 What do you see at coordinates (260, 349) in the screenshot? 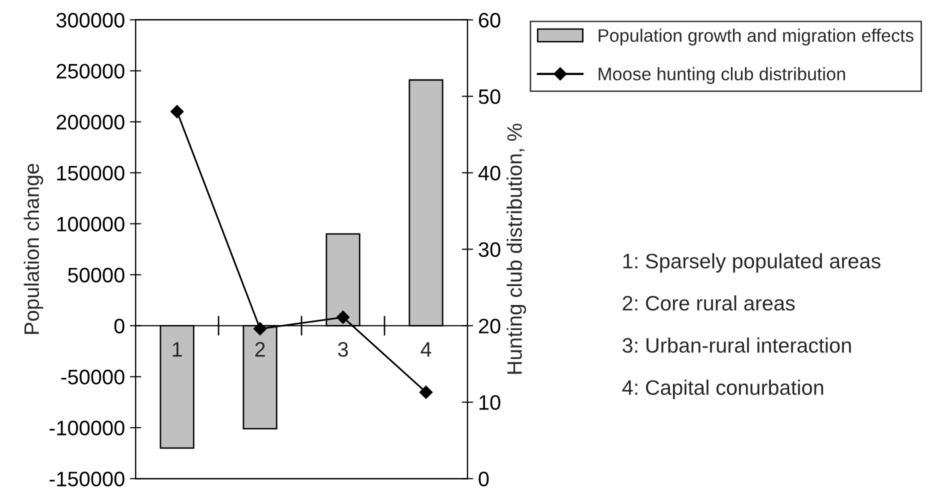
I see `x-tick-label: 2` at bounding box center [260, 349].